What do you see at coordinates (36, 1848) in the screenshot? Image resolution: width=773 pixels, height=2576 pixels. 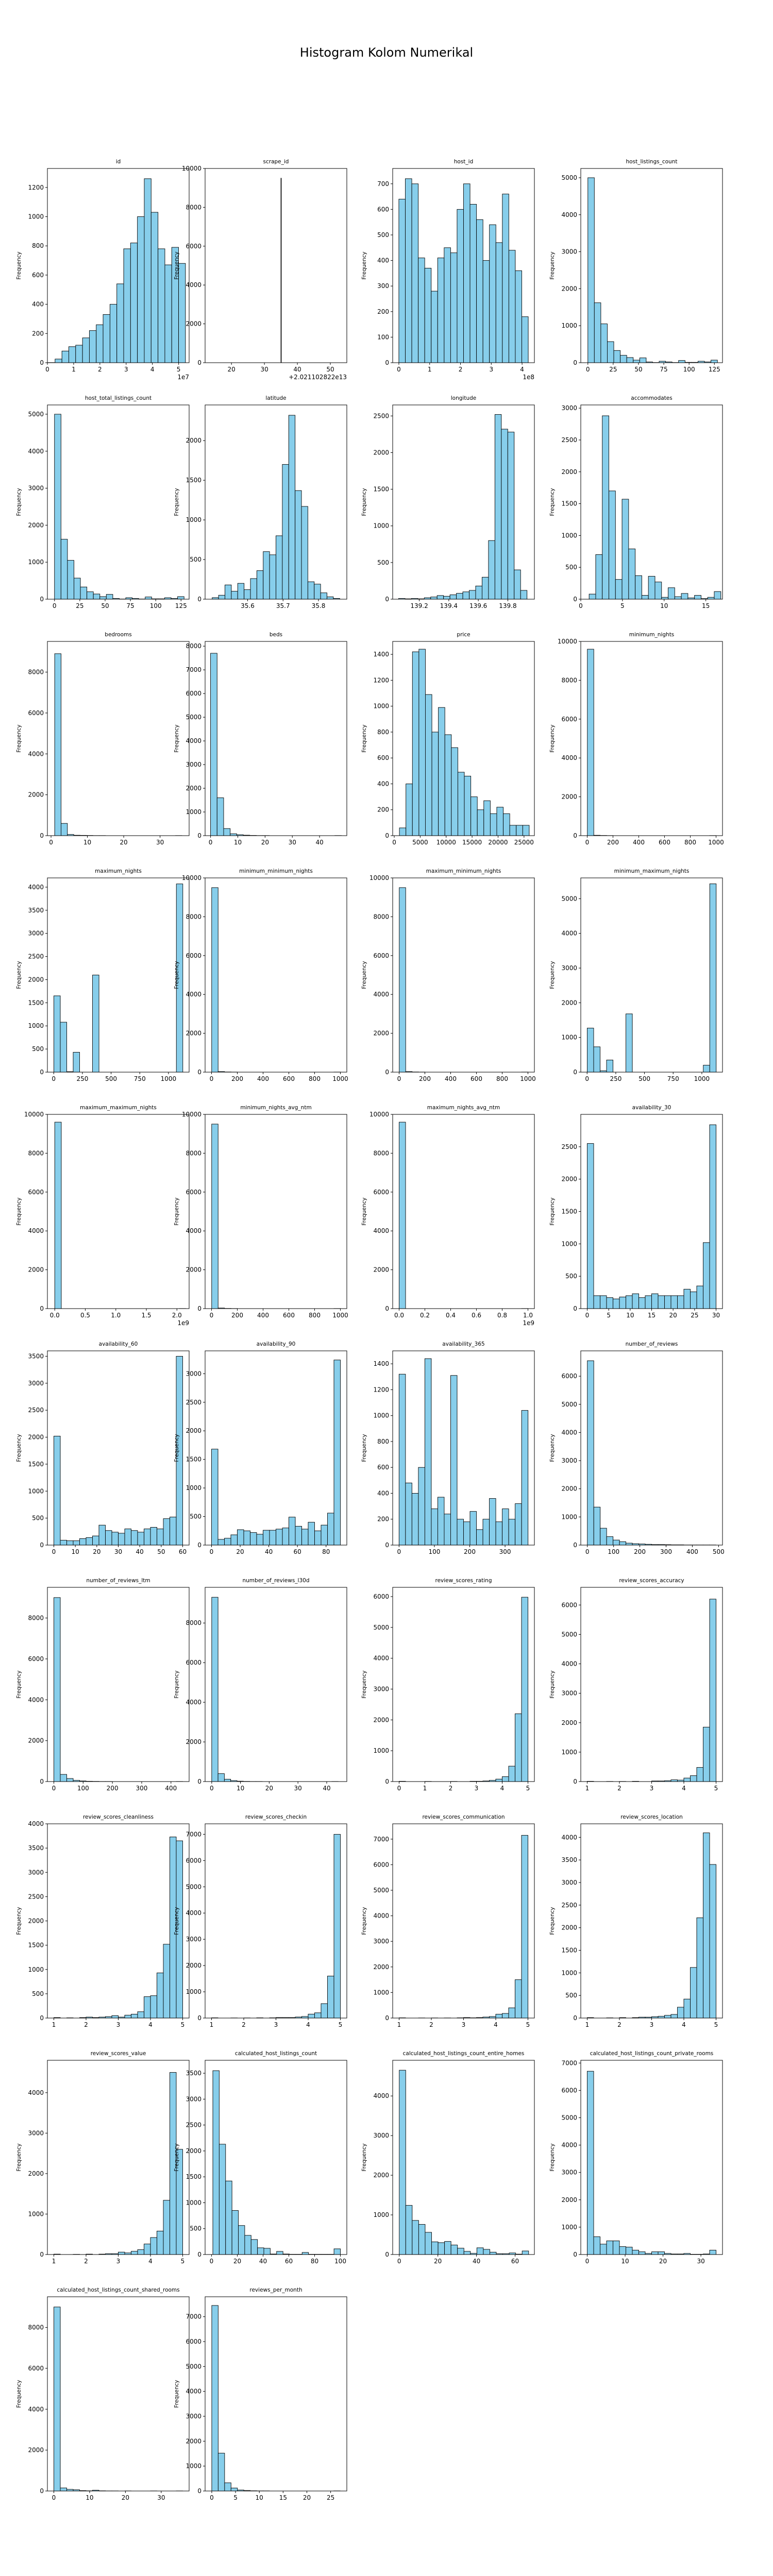 I see `y-tick-label: 3500` at bounding box center [36, 1848].